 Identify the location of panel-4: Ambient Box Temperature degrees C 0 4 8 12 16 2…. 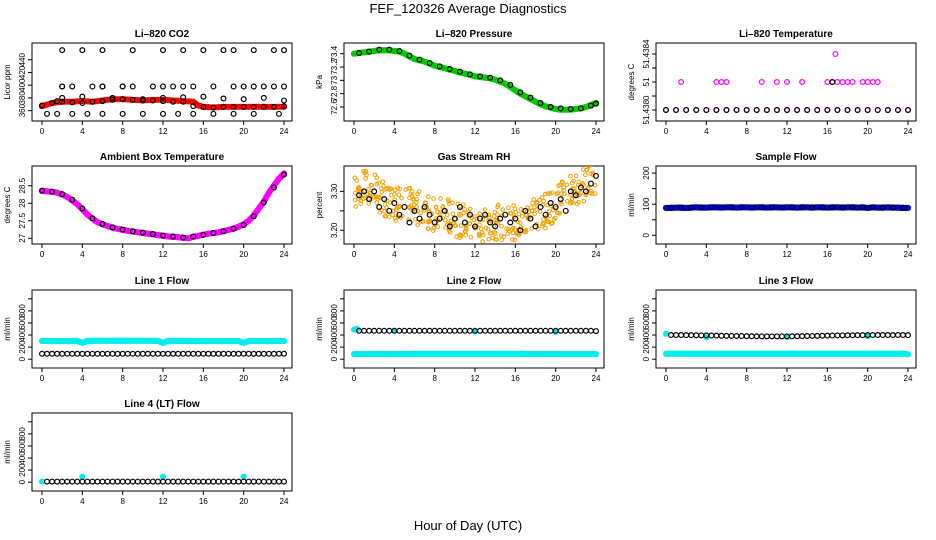
(148, 205).